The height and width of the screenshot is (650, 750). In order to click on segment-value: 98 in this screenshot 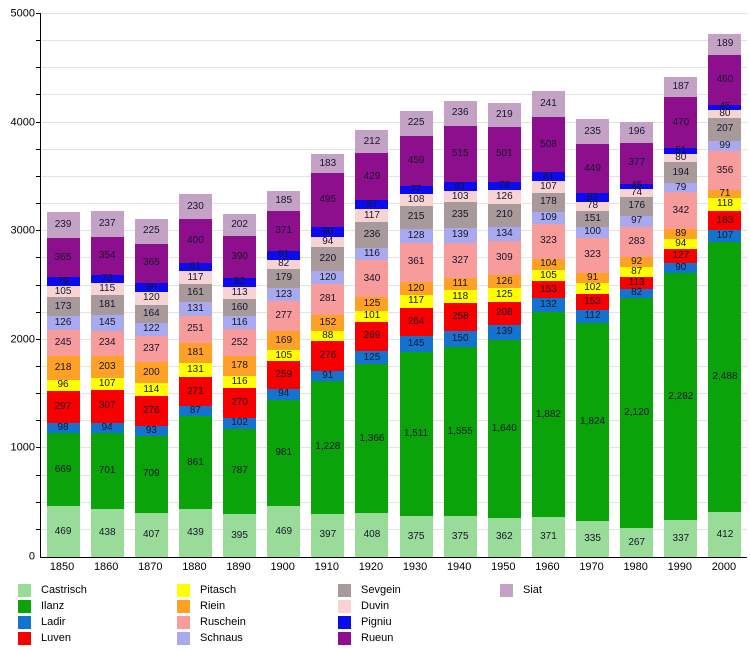, I will do `click(63, 428)`.